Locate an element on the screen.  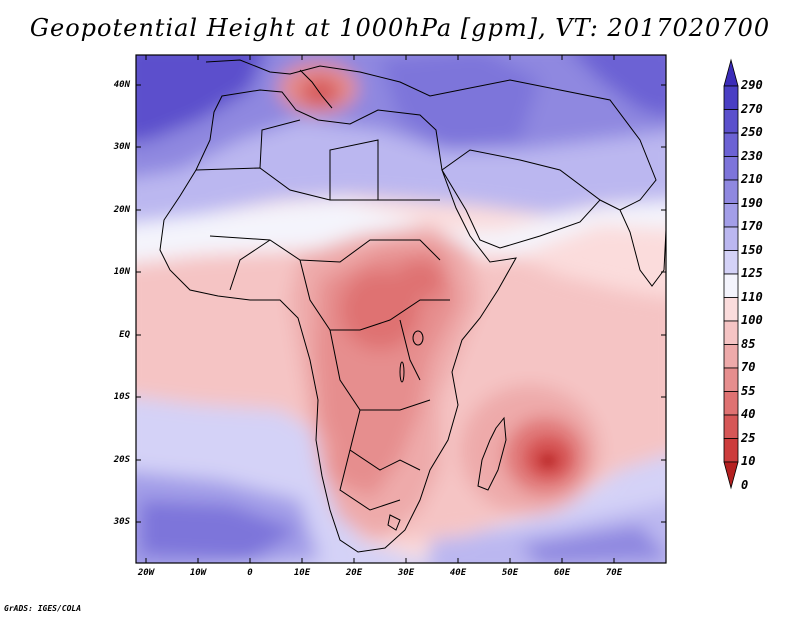
colorbar-label: 230 is located at coordinates (752, 155).